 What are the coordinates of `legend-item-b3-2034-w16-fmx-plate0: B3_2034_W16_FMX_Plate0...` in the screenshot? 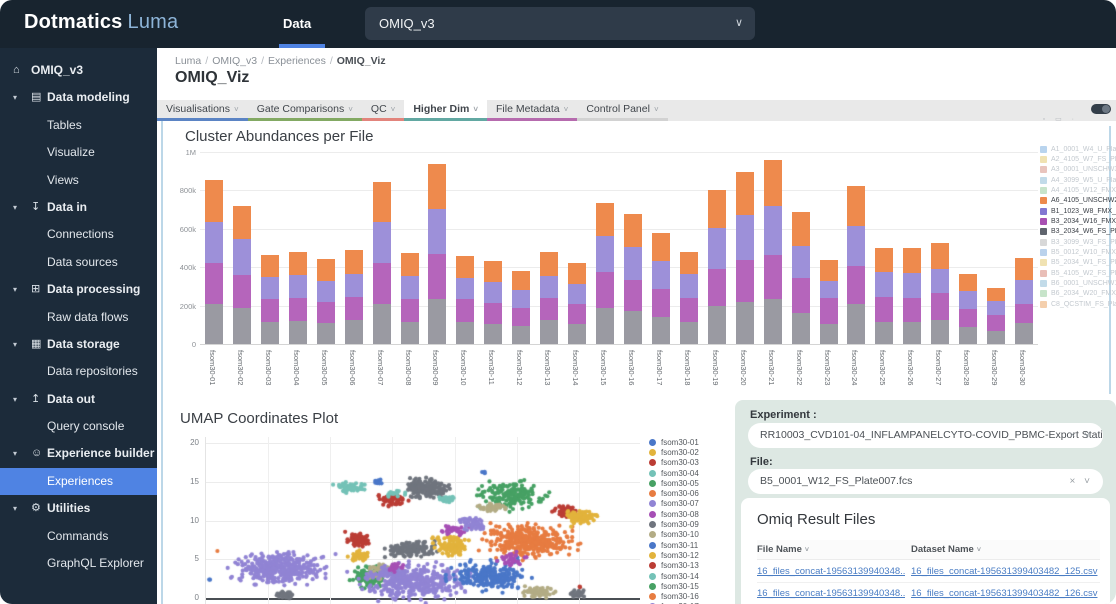 It's located at (1078, 221).